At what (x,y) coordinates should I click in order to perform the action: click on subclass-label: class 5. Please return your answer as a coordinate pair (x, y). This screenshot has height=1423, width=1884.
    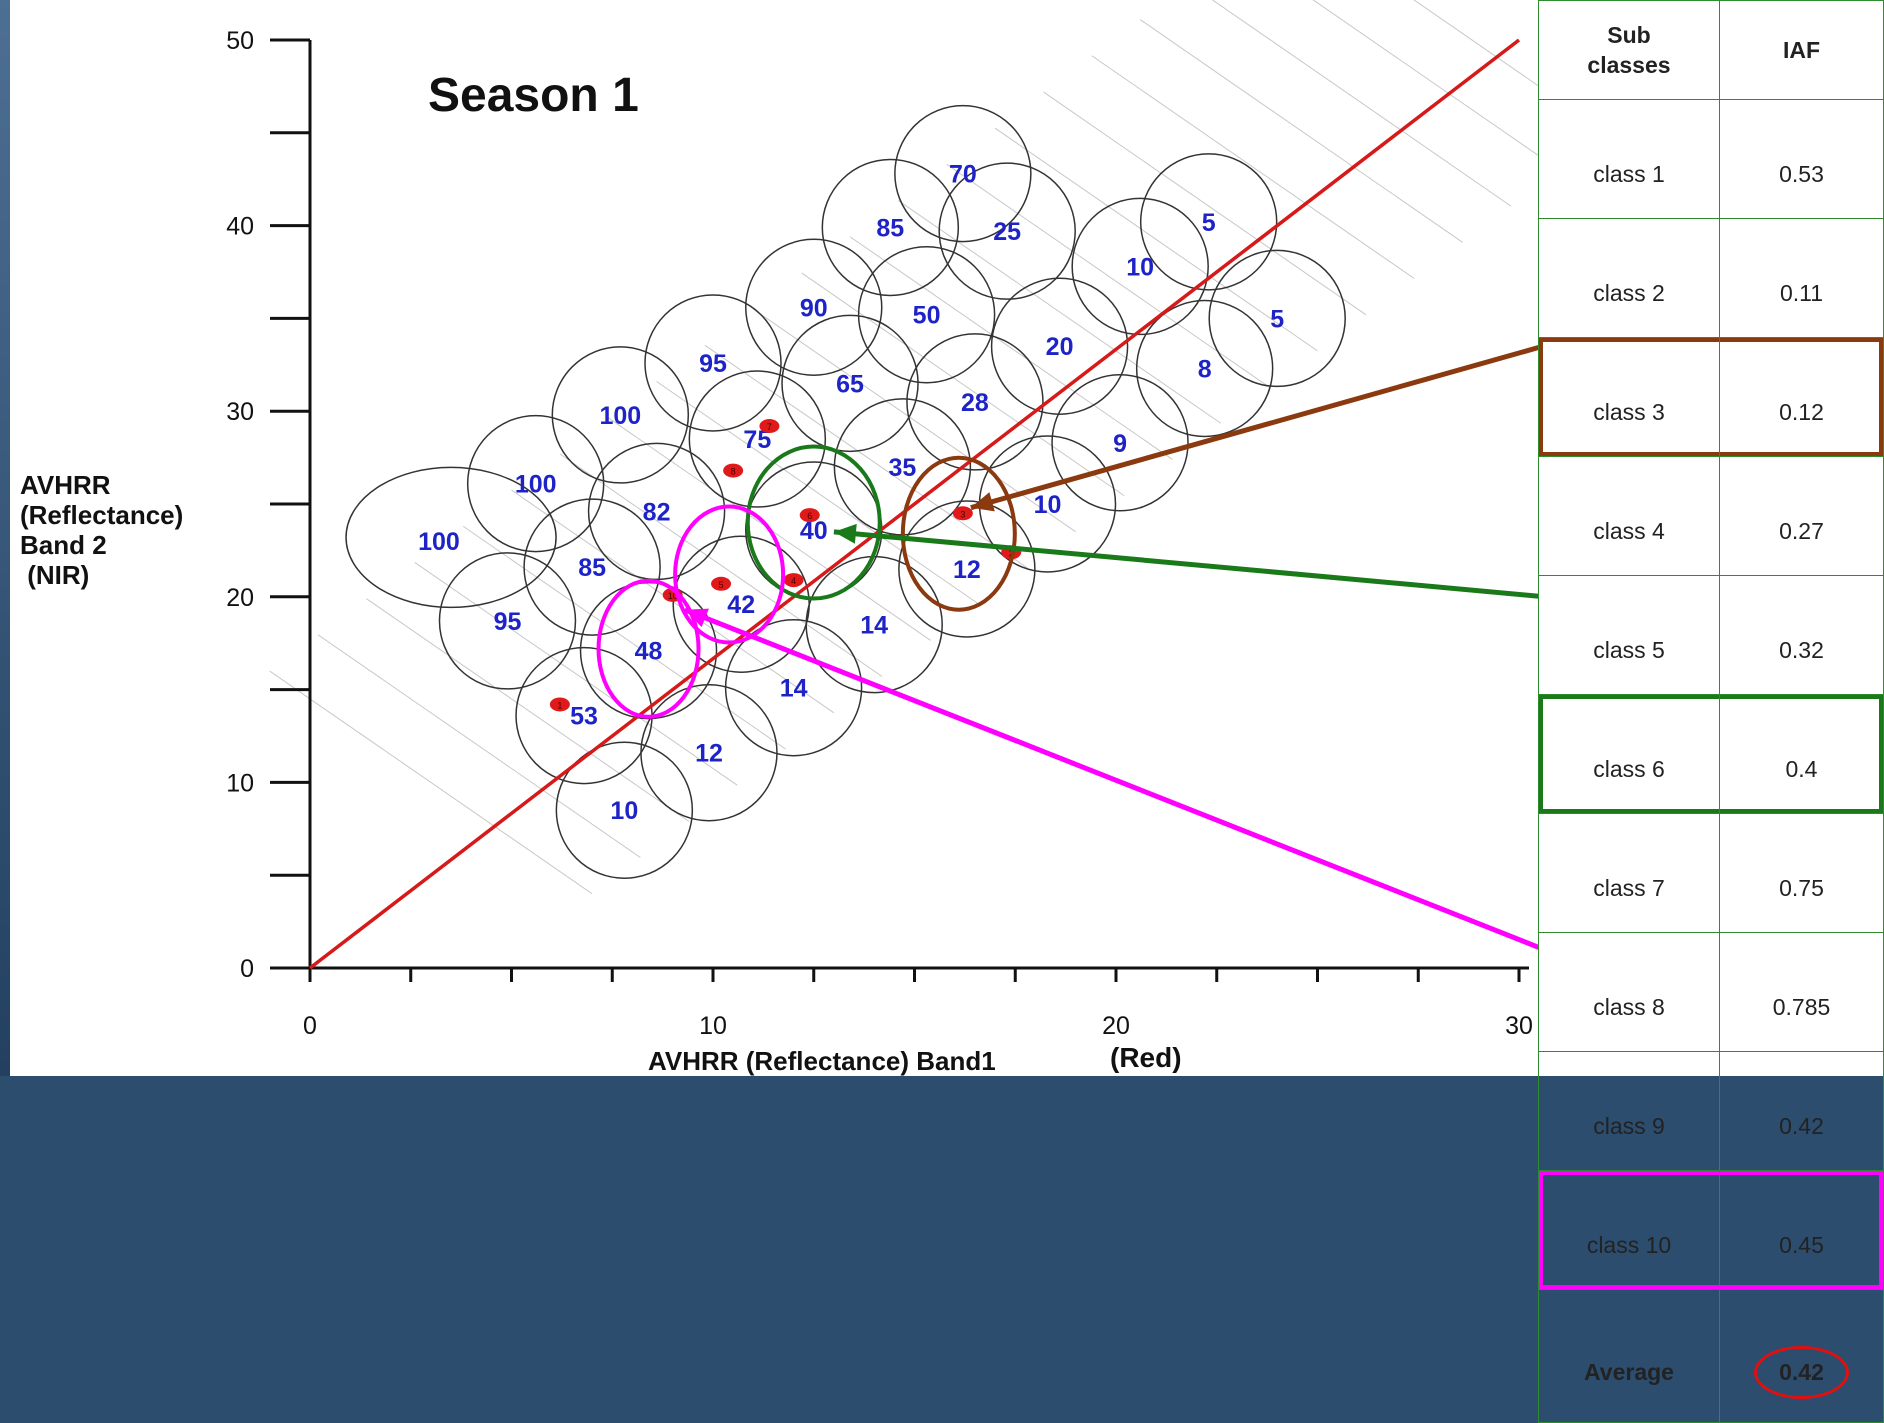
    Looking at the image, I should click on (1629, 649).